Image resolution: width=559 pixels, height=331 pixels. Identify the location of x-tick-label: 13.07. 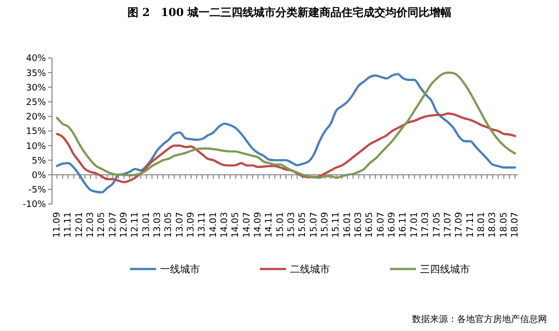
(180, 225).